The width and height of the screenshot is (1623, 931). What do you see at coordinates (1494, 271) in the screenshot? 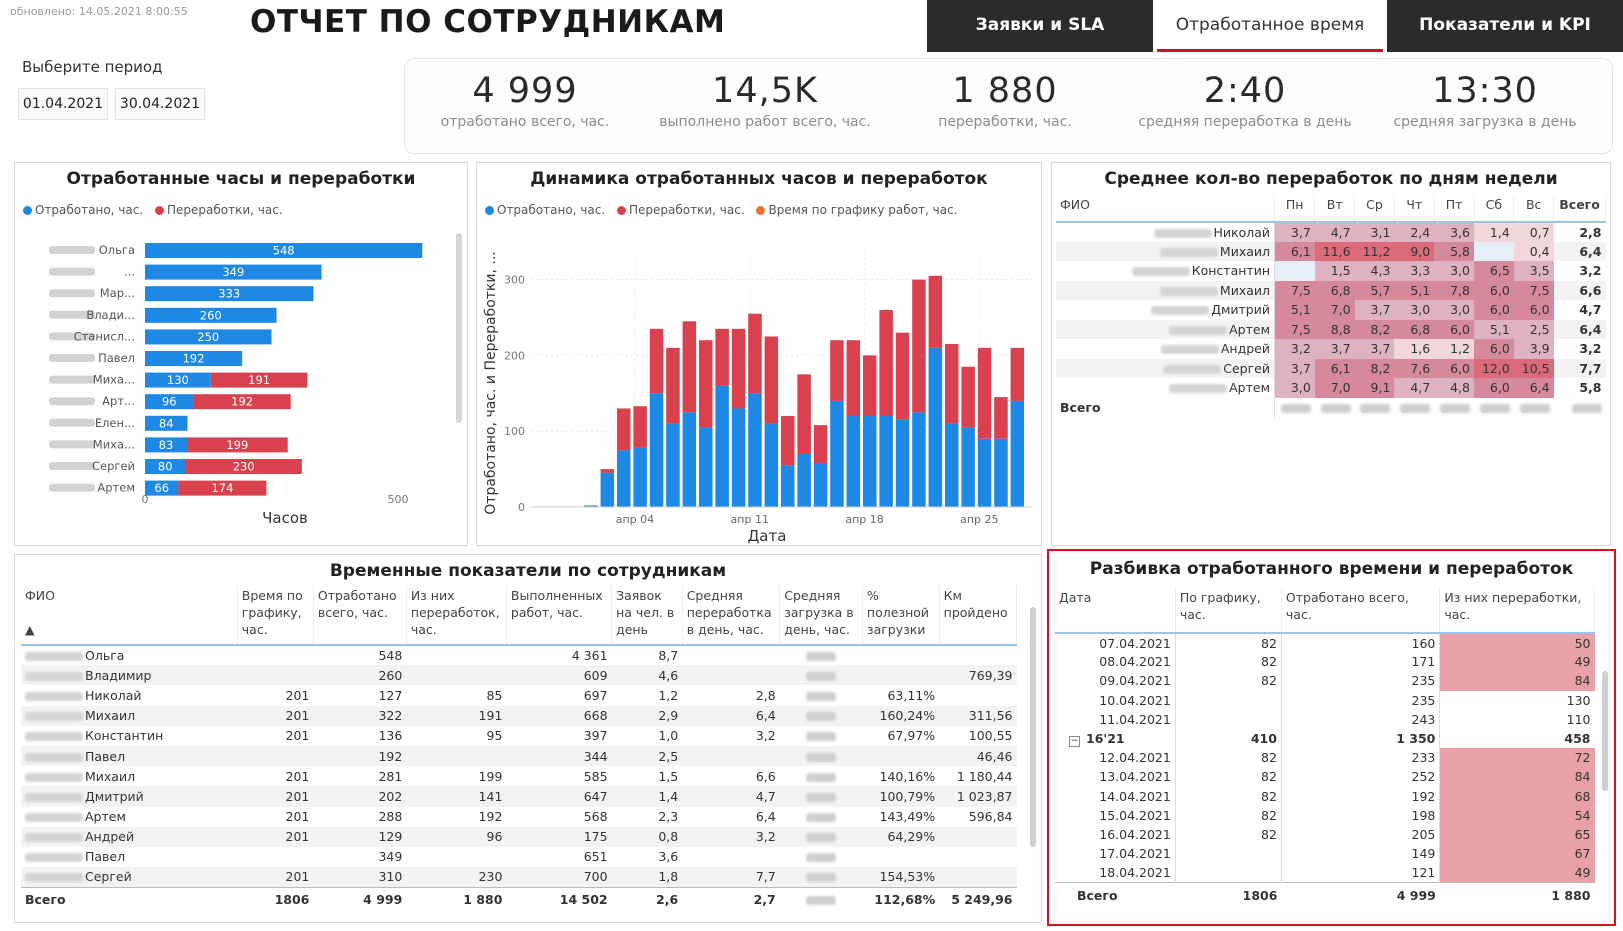
I see `matrix-cell: 6,5` at bounding box center [1494, 271].